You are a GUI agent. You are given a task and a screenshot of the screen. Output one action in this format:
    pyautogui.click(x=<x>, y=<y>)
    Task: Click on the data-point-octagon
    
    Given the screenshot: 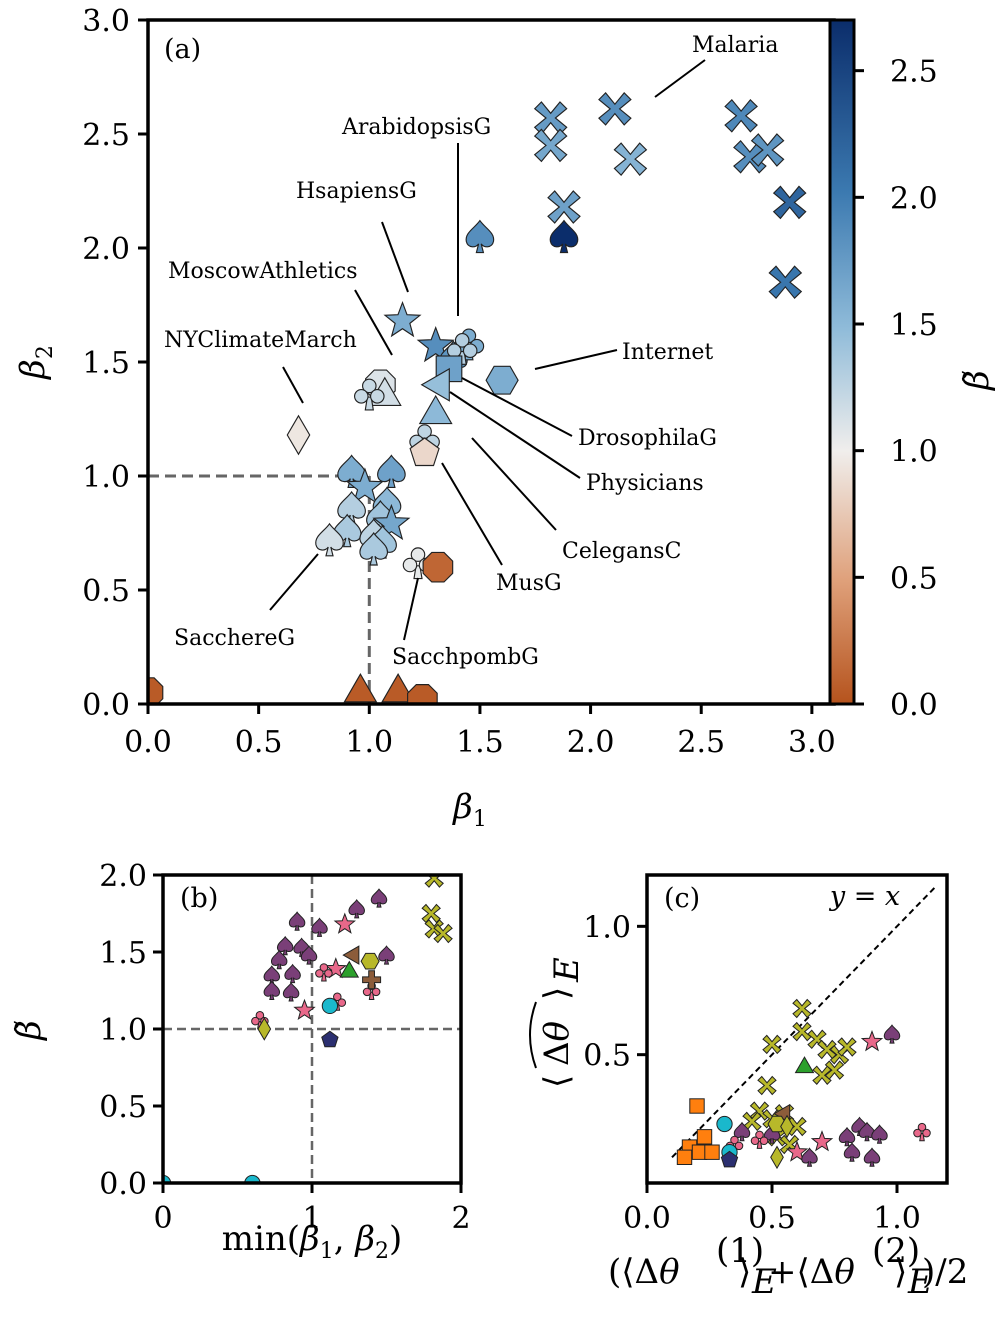 What is the action you would take?
    pyautogui.click(x=156, y=690)
    